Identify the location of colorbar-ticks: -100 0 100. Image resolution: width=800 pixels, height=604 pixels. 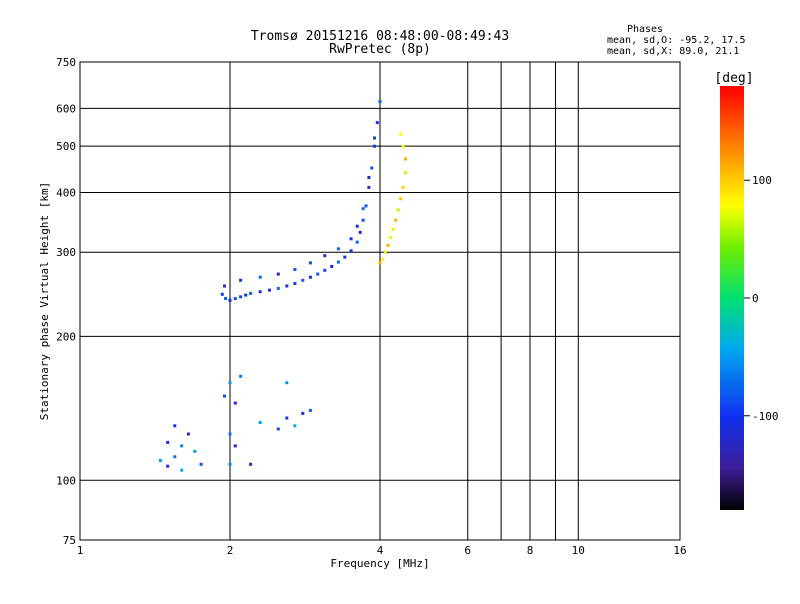
(761, 298).